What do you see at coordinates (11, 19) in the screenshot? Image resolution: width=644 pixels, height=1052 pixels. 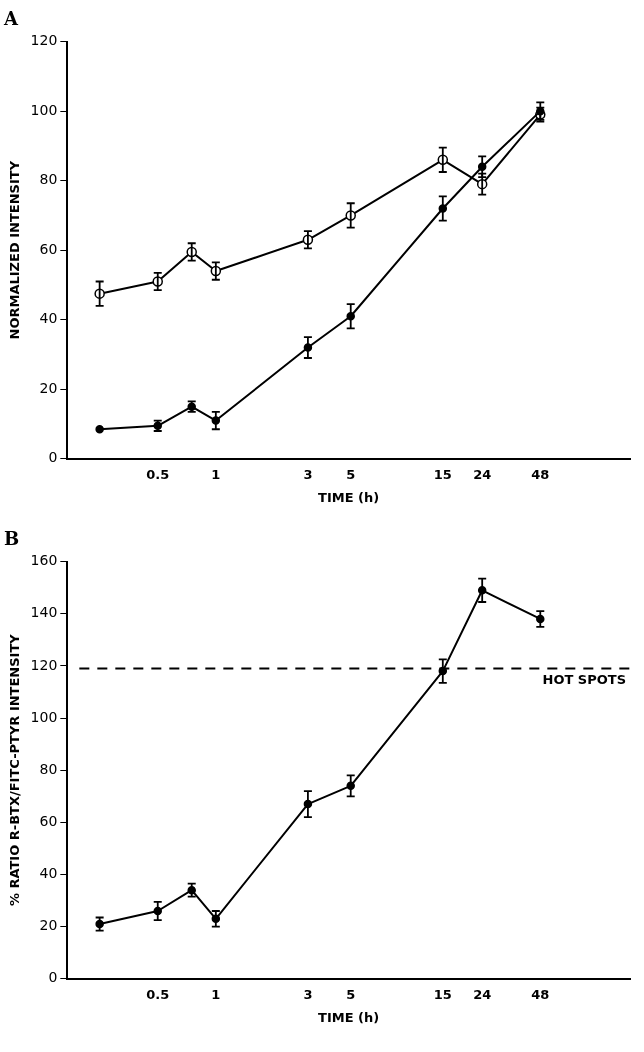 I see `chart-title: A` at bounding box center [11, 19].